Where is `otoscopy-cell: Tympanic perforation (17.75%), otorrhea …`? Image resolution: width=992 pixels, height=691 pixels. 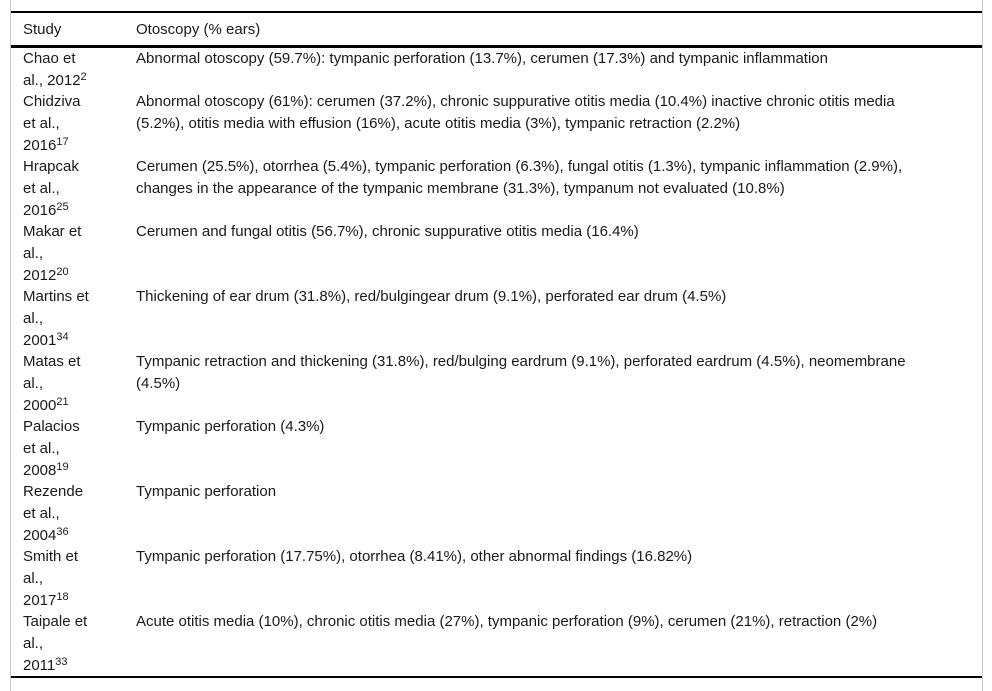 otoscopy-cell: Tympanic perforation (17.75%), otorrhea … is located at coordinates (414, 557).